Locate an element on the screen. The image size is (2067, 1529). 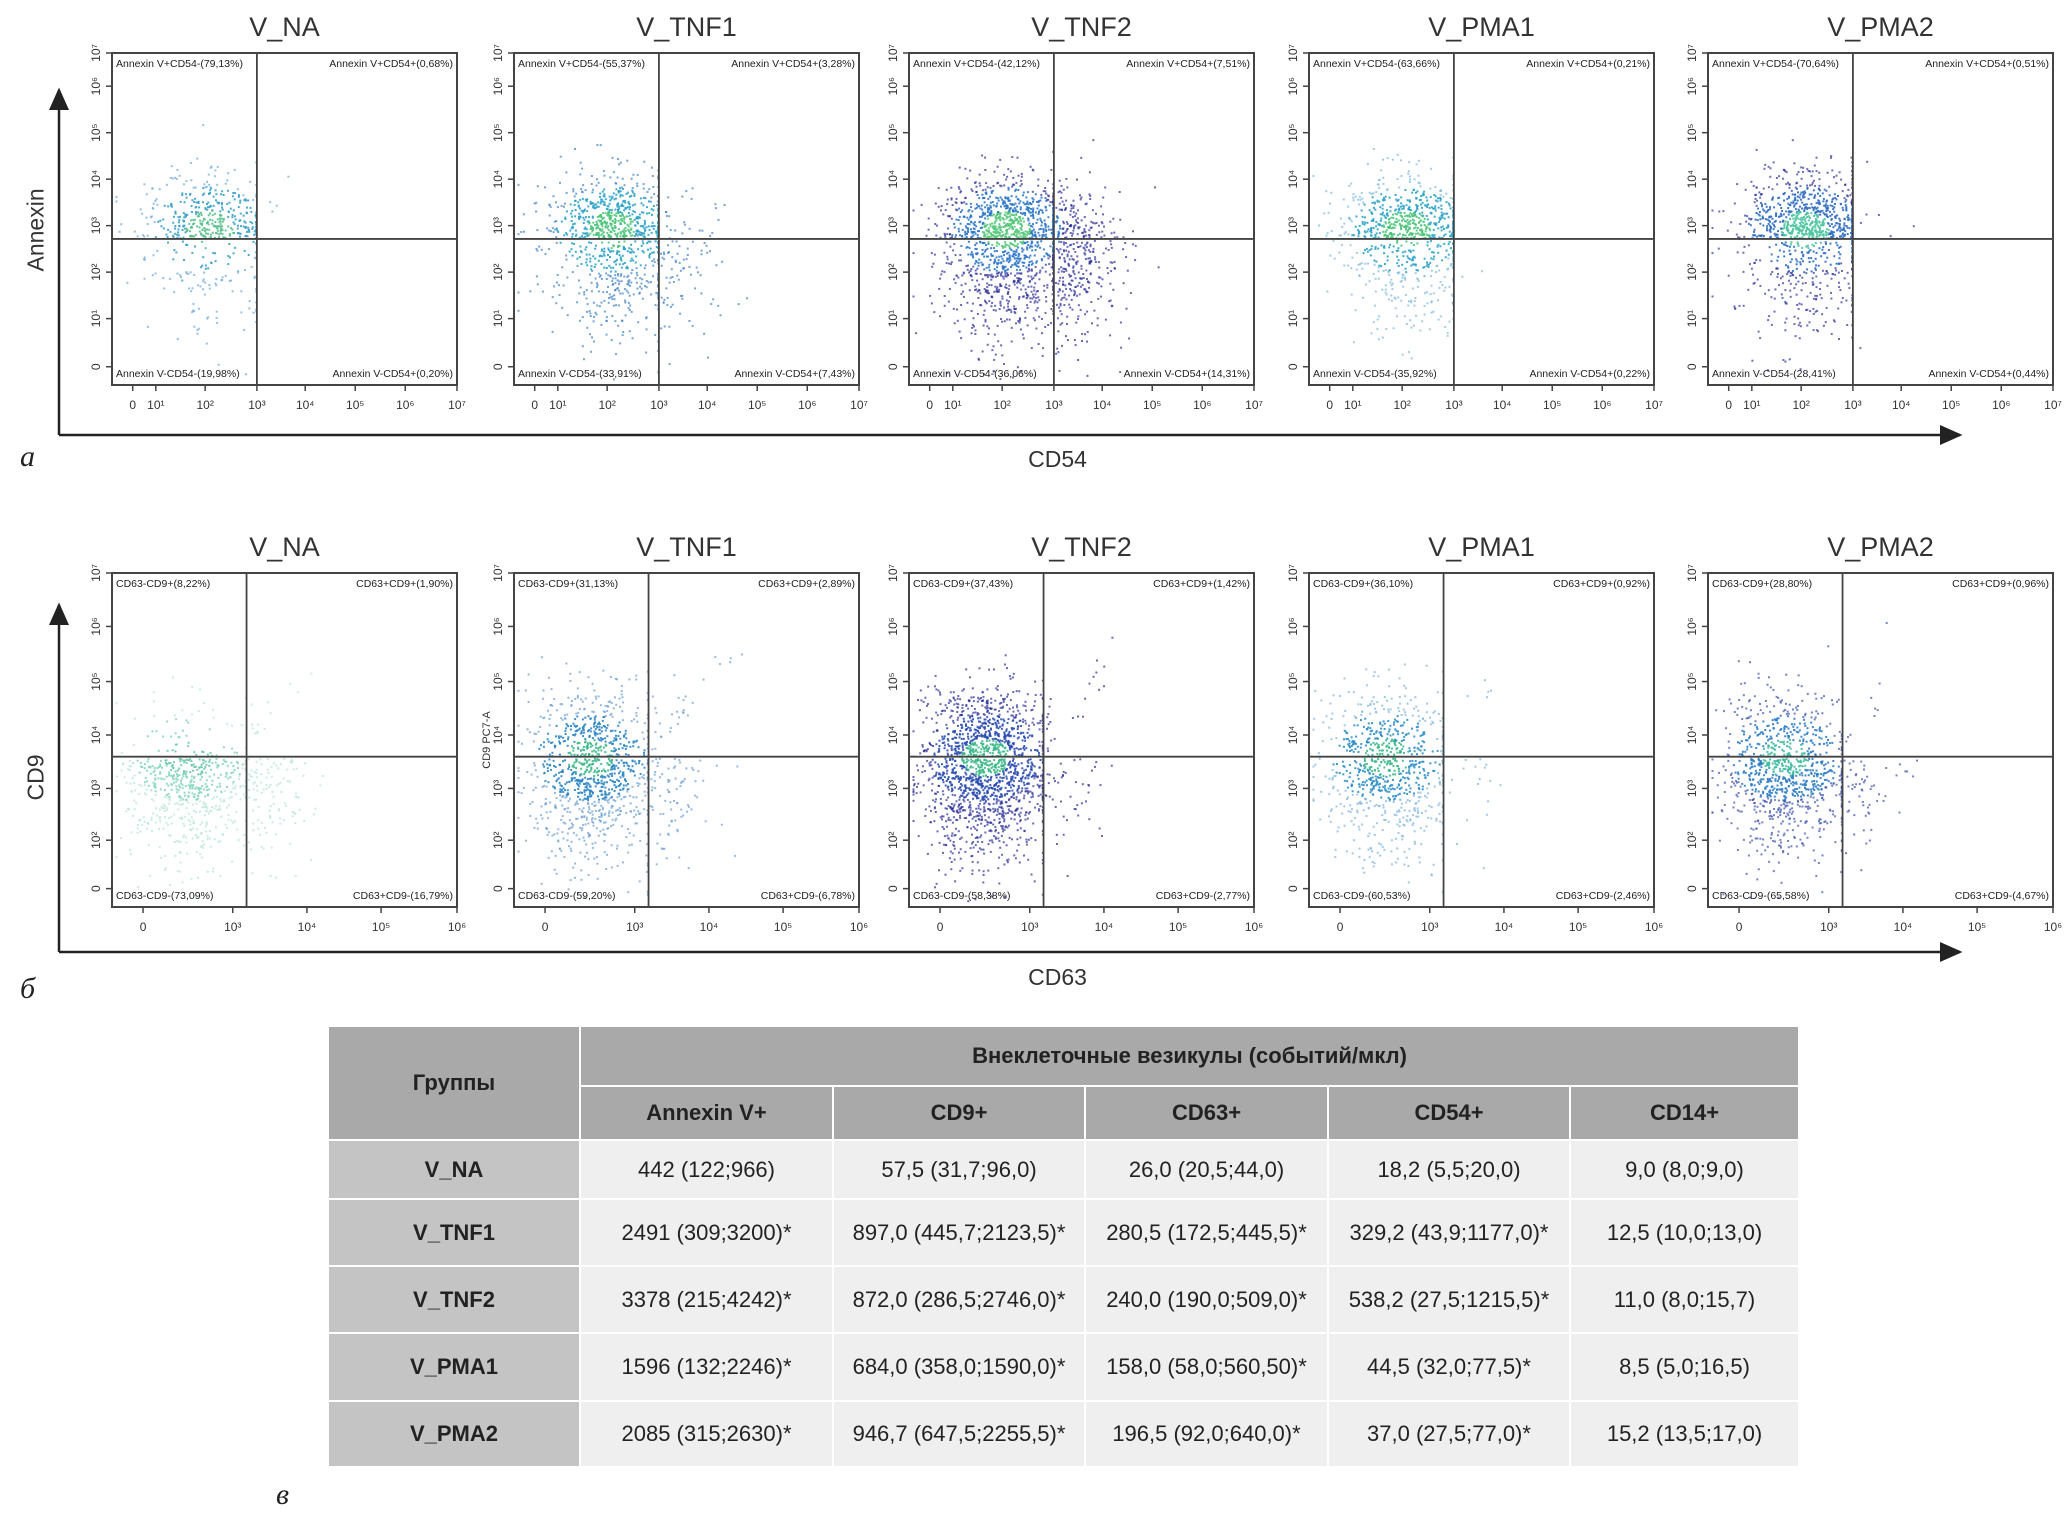
plot-frame is located at coordinates (1481, 219).